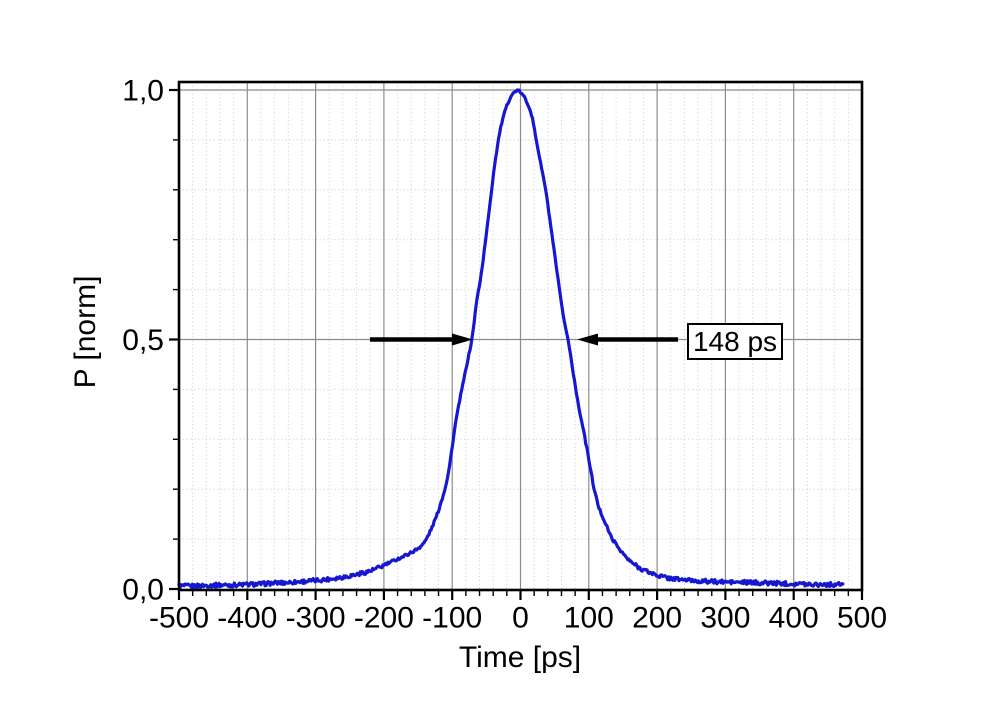 The height and width of the screenshot is (707, 1000). Describe the element at coordinates (657, 618) in the screenshot. I see `x-tick-label: 200` at that location.